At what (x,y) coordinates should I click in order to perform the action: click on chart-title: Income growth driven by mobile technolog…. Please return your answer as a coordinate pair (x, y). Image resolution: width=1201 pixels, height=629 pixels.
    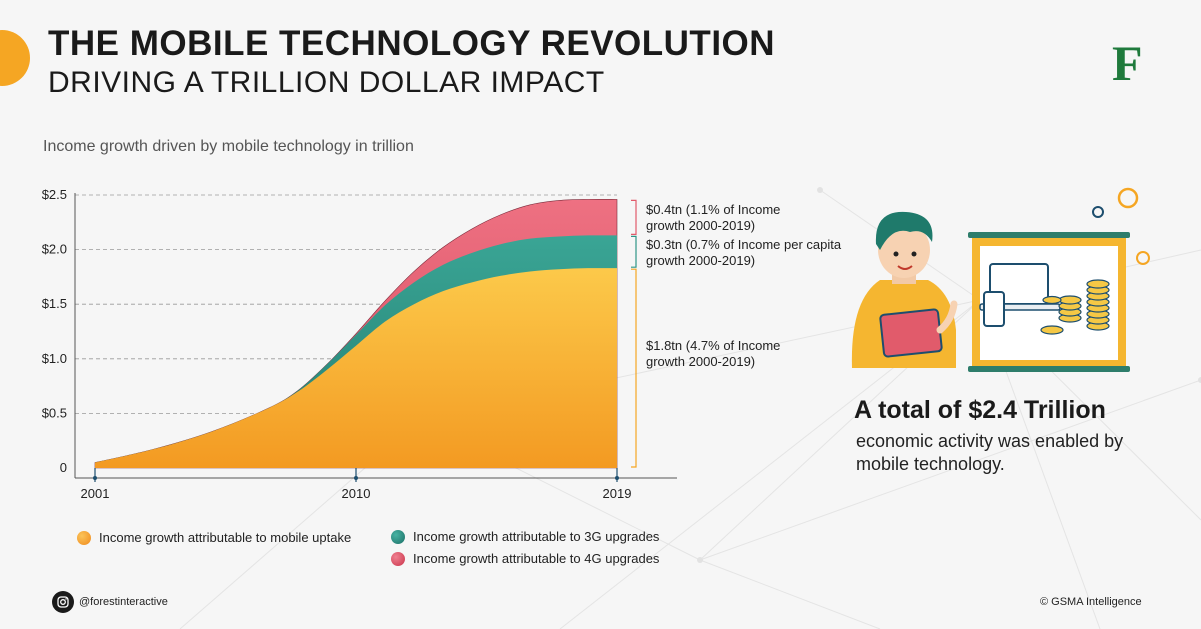
    Looking at the image, I should click on (228, 146).